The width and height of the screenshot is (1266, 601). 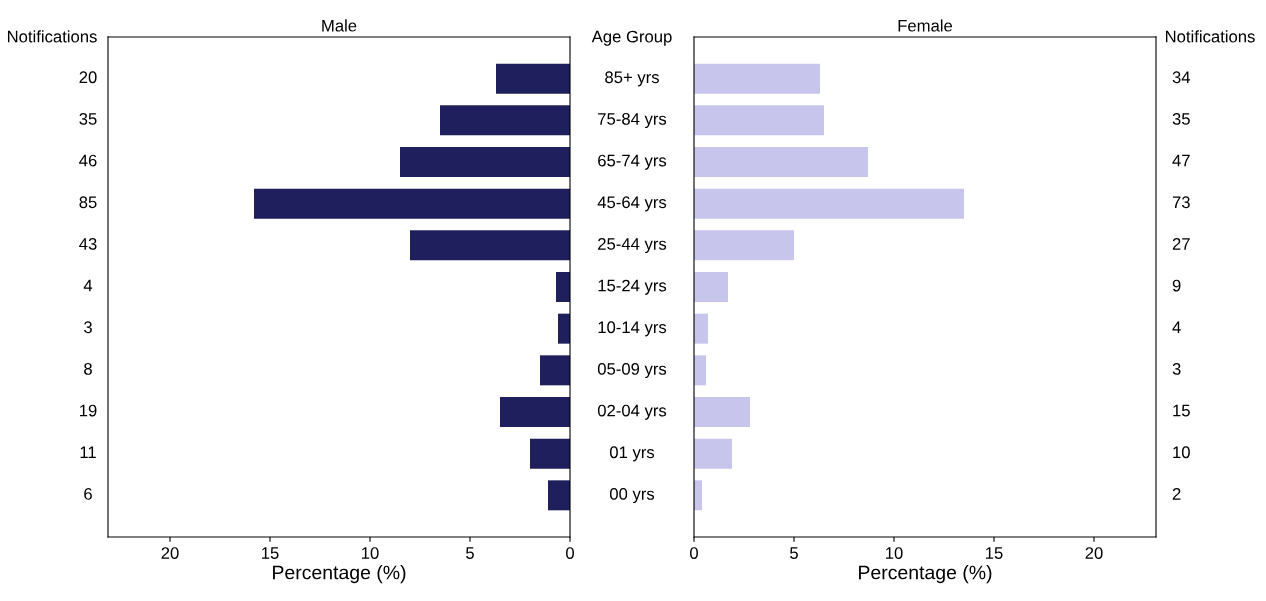 I want to click on y-axis-title: Age Group, so click(x=631, y=38).